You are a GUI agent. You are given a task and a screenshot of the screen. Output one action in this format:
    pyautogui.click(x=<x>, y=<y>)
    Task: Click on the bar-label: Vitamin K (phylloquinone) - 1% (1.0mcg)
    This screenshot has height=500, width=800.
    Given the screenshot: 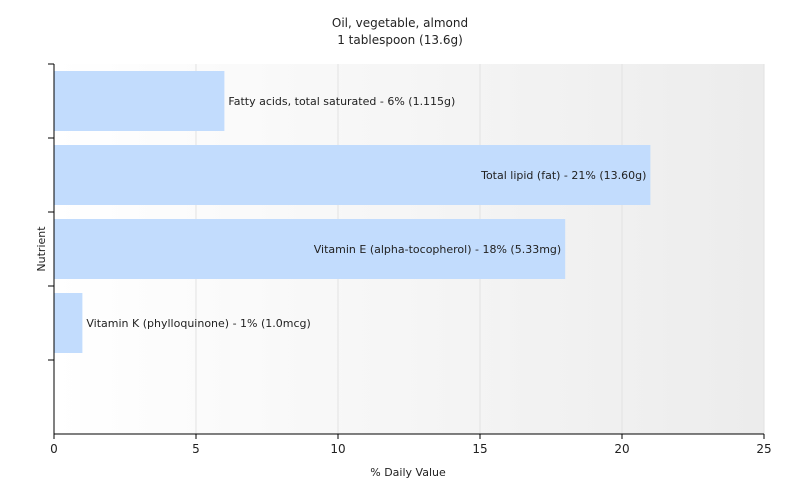 What is the action you would take?
    pyautogui.click(x=198, y=323)
    